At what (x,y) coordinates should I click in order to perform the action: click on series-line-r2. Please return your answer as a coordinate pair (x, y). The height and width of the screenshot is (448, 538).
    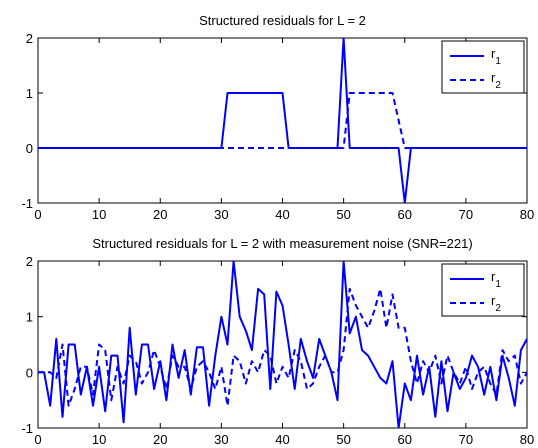
    Looking at the image, I should click on (282, 120).